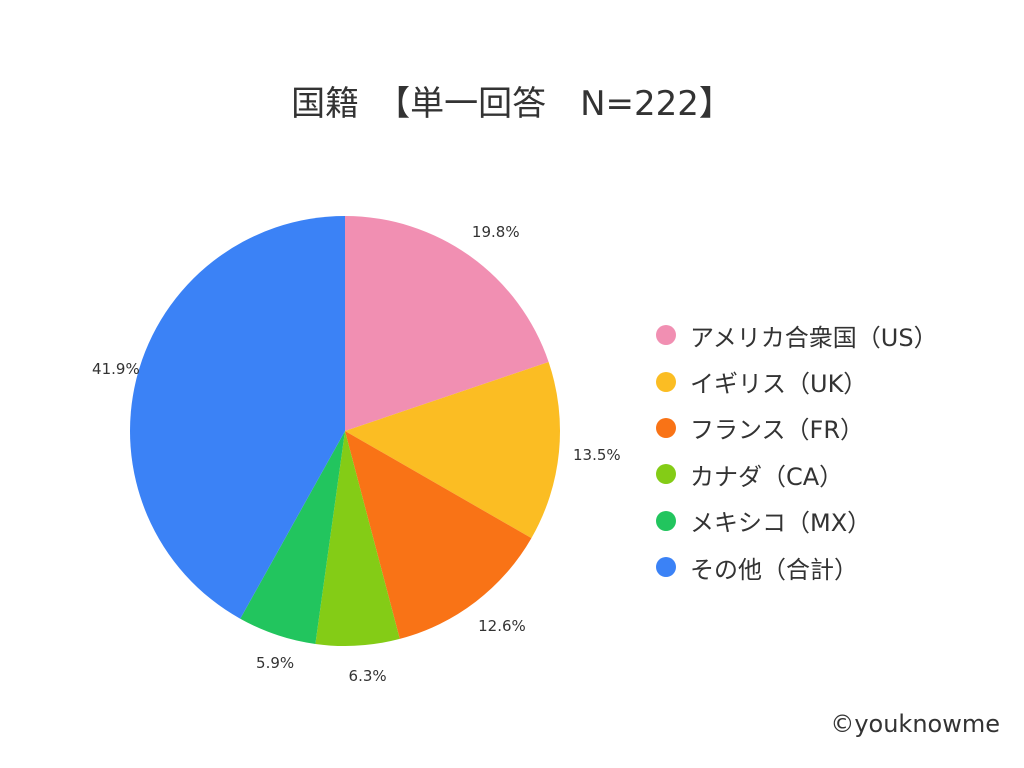 Image resolution: width=1024 pixels, height=768 pixels. Describe the element at coordinates (495, 231) in the screenshot. I see `slice-percent-label: 19.8%` at that location.